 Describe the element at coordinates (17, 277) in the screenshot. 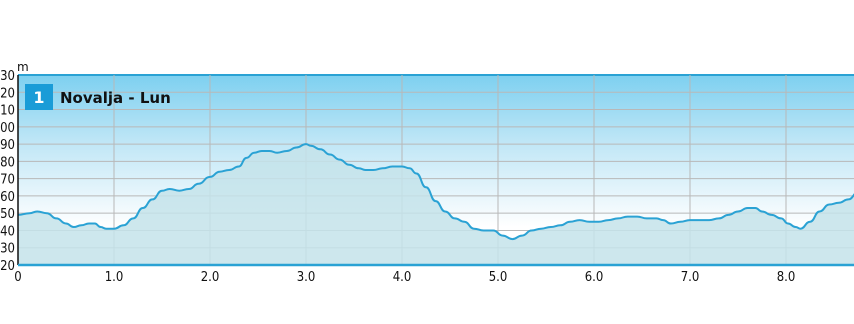

I see `x-tick-label: 0` at that location.